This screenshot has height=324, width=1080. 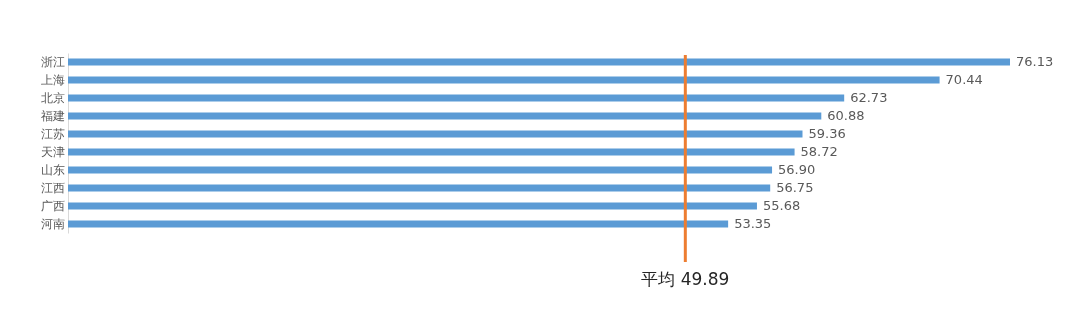 I want to click on data-label: 58.72, so click(x=819, y=151).